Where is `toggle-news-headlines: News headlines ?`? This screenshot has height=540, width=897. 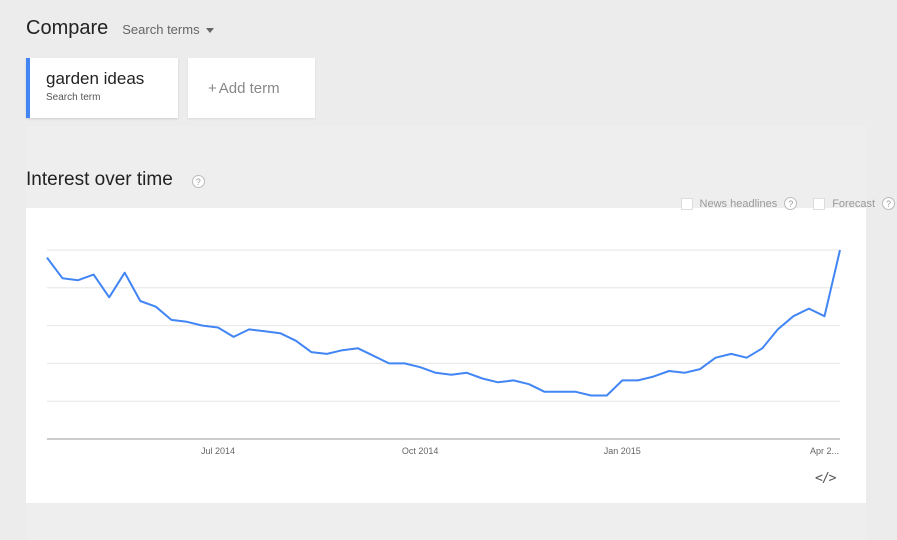 toggle-news-headlines: News headlines ? is located at coordinates (739, 203).